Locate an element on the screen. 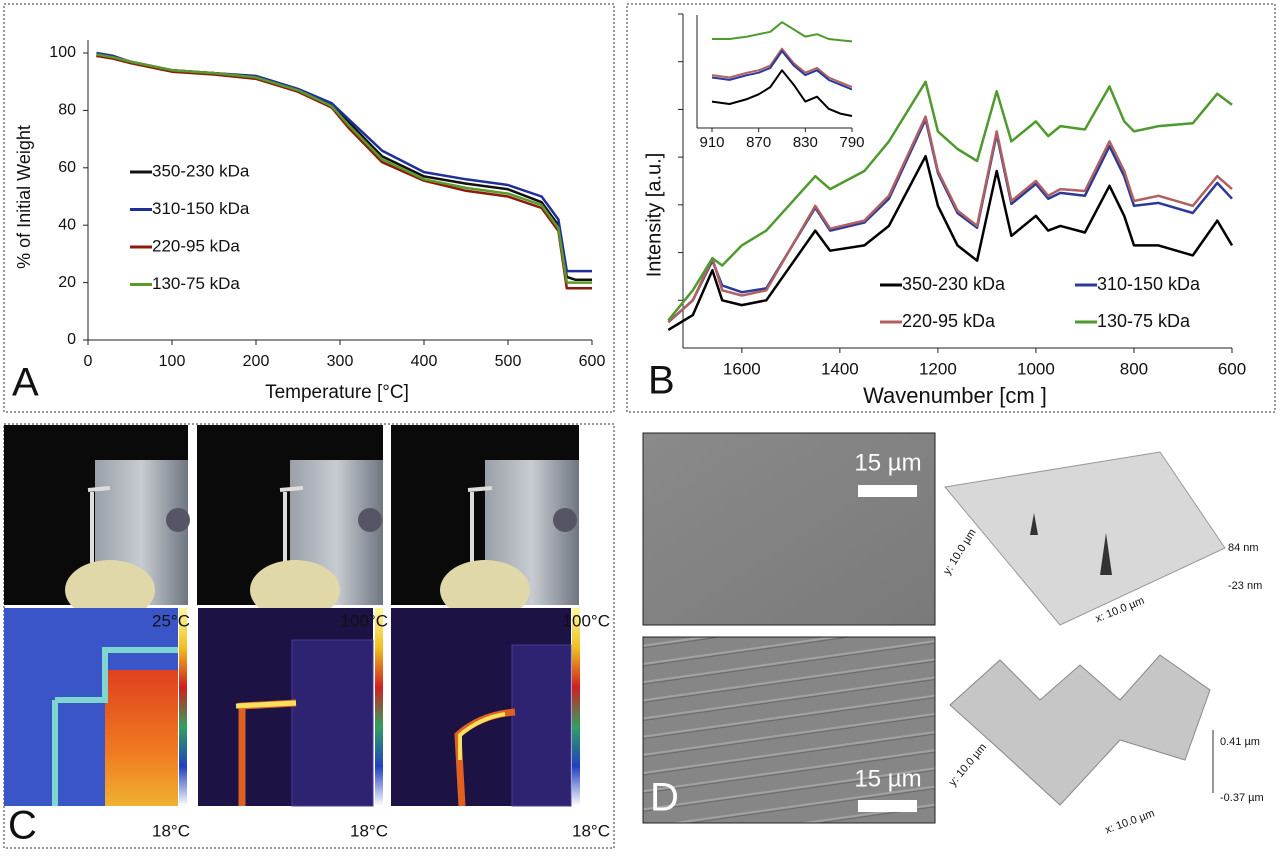 This screenshot has height=857, width=1280. z-min-label: -23 nm is located at coordinates (1245, 586).